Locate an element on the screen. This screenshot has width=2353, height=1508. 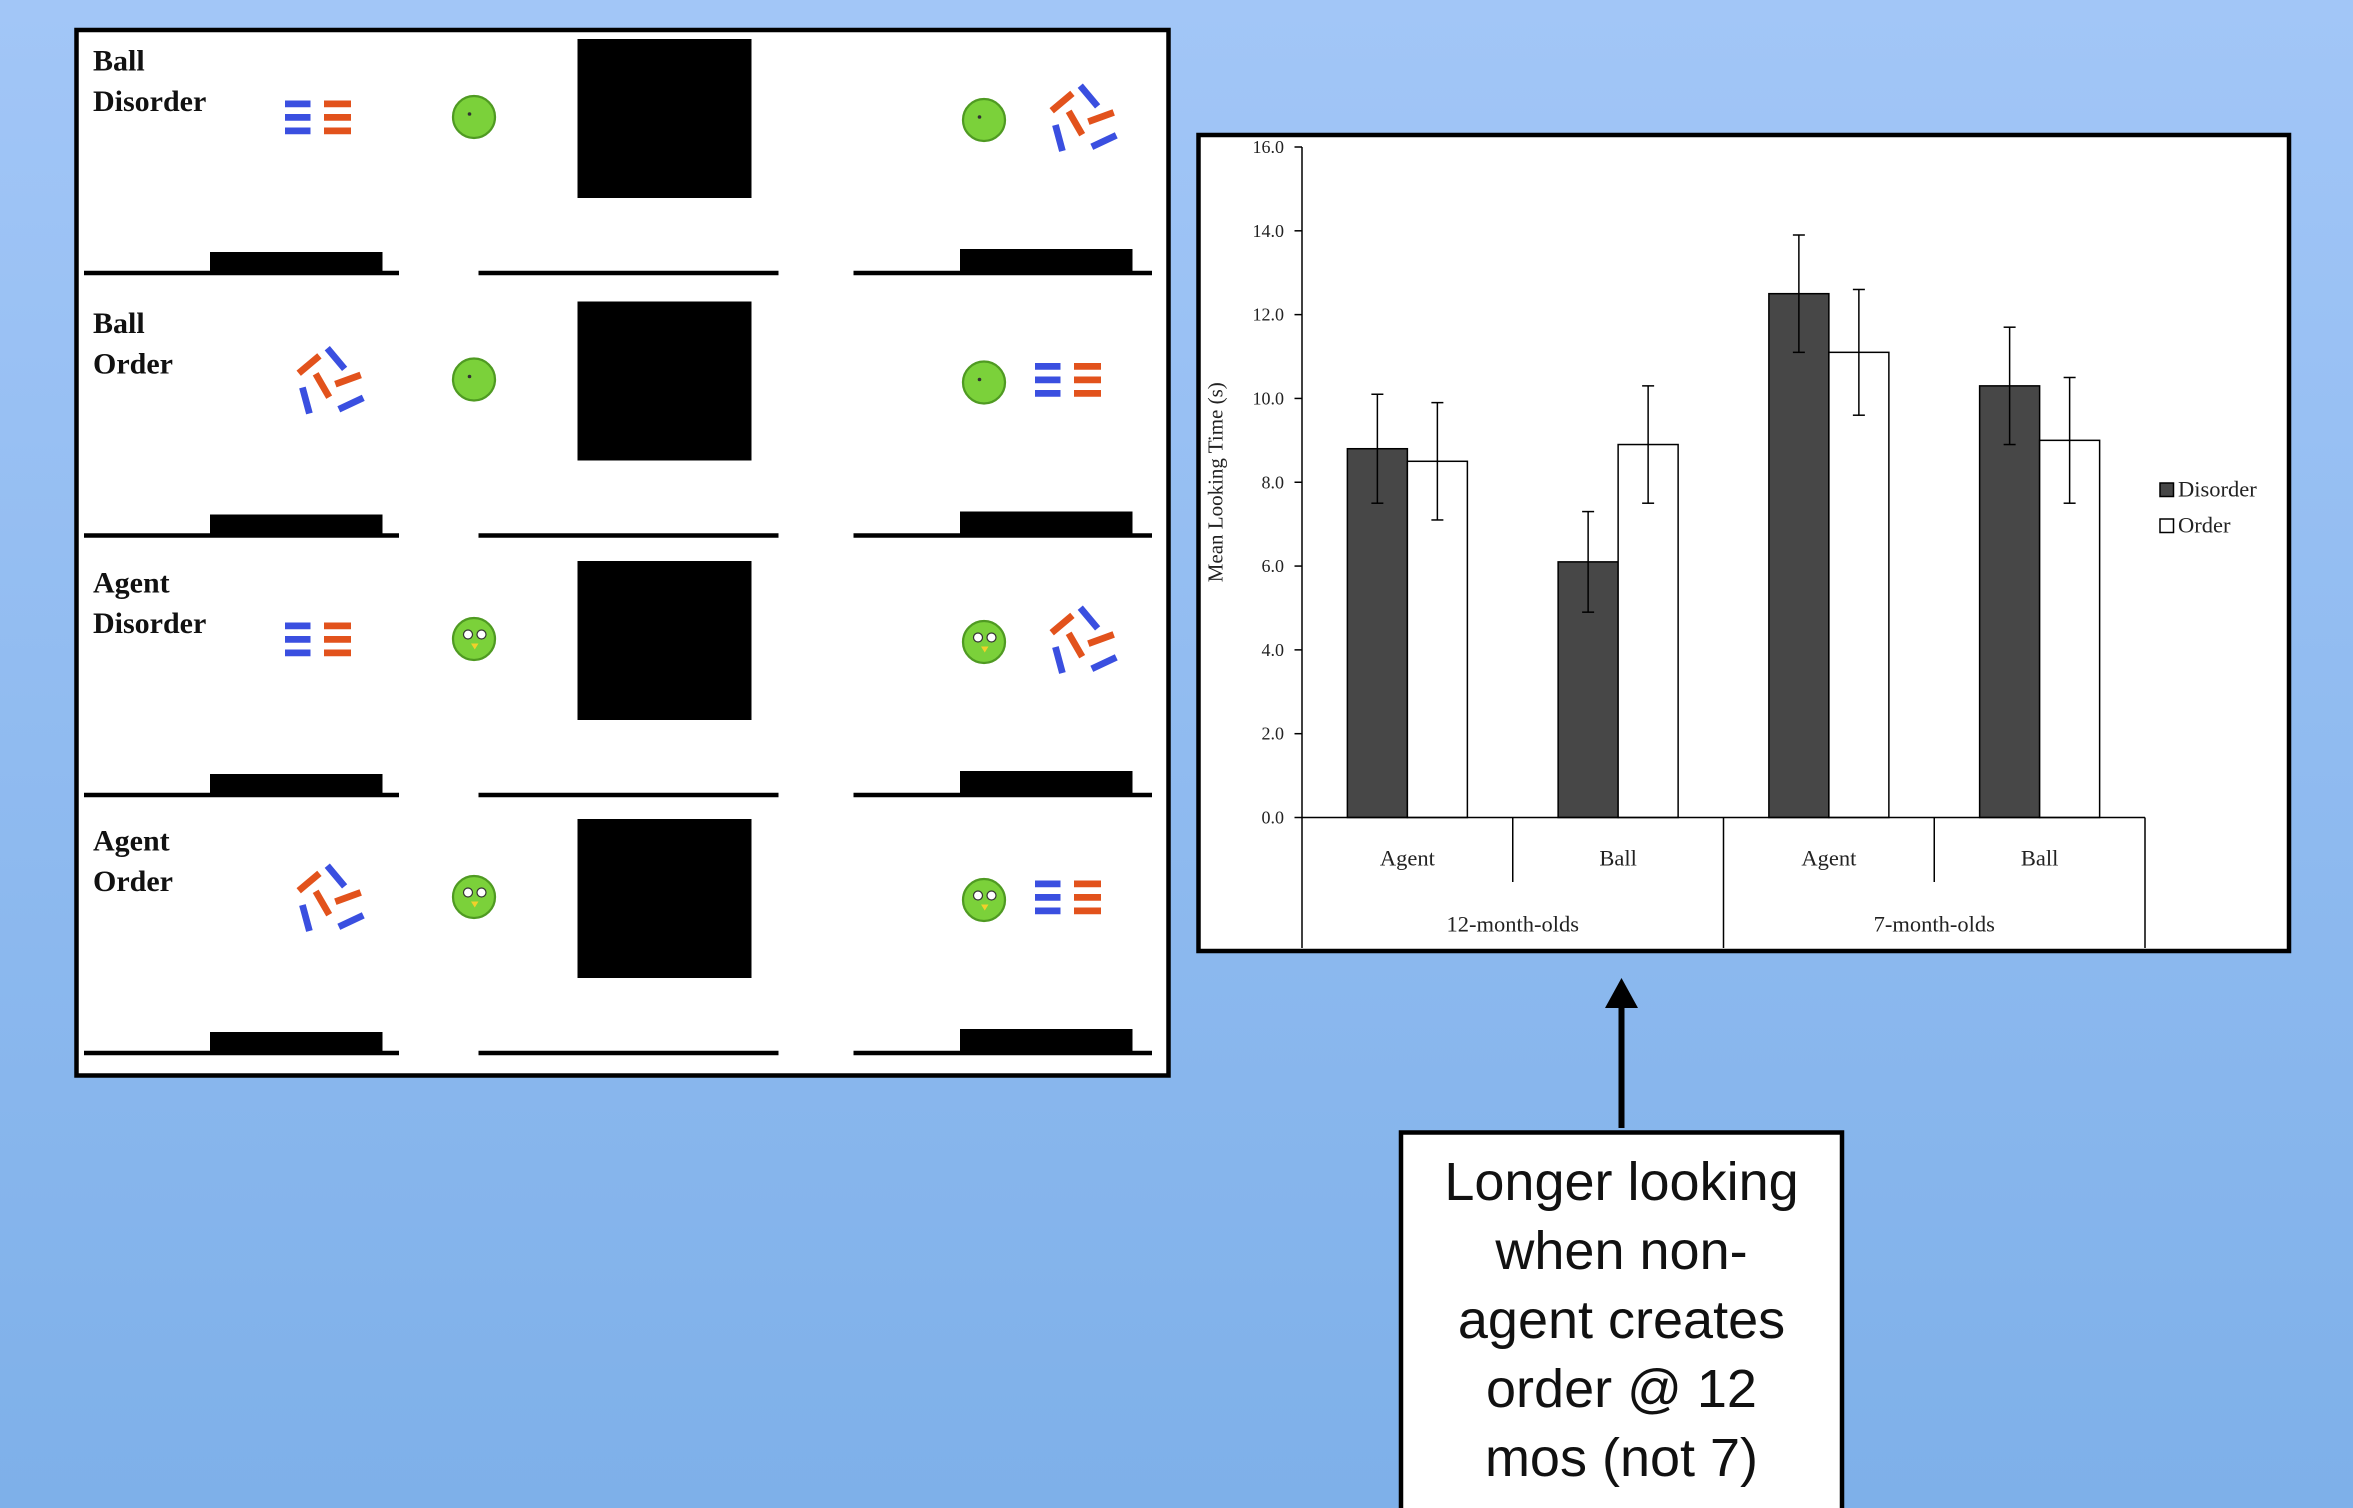
group-label: 7-month-olds is located at coordinates (1934, 924).